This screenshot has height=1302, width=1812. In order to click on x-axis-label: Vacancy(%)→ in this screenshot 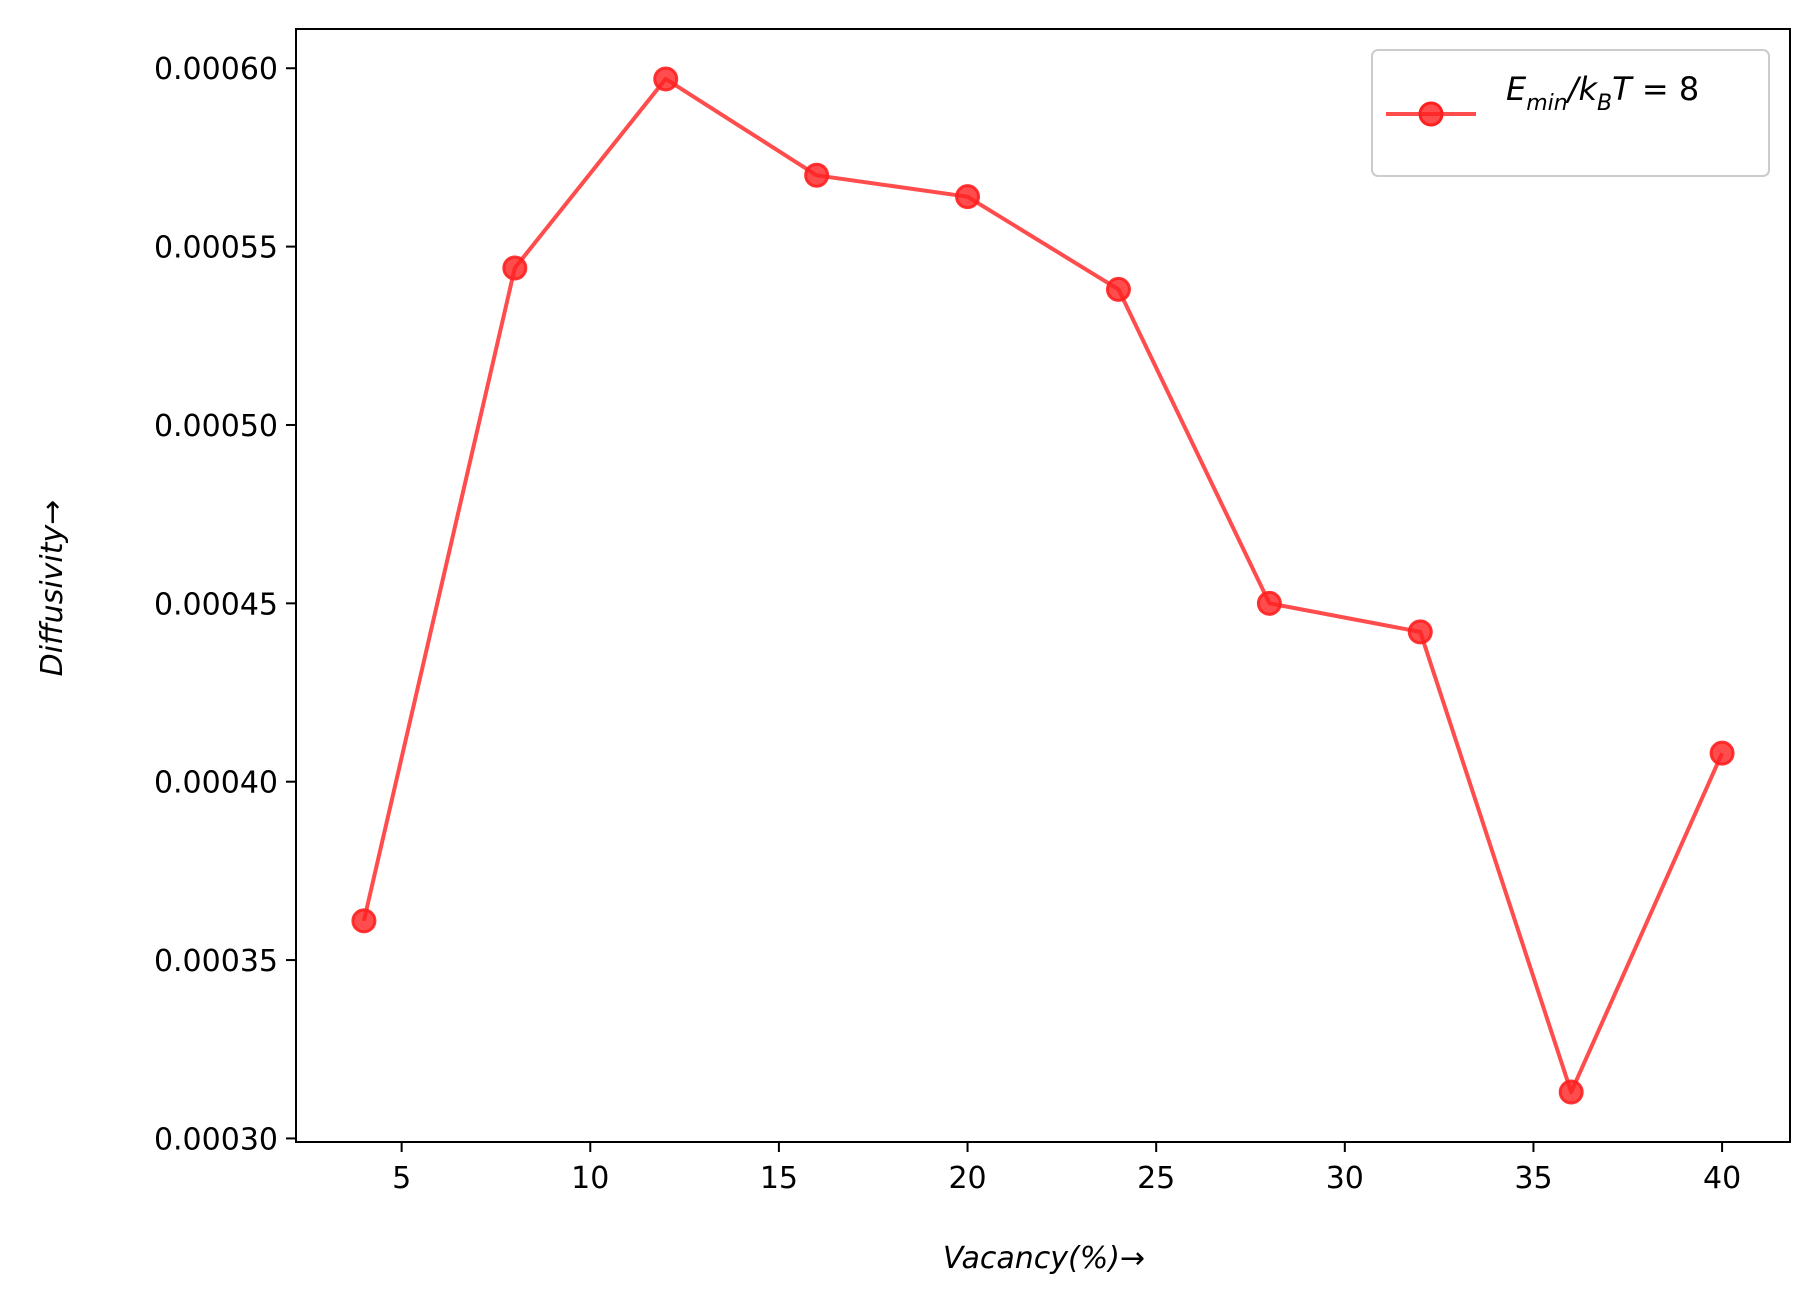, I will do `click(1044, 1258)`.